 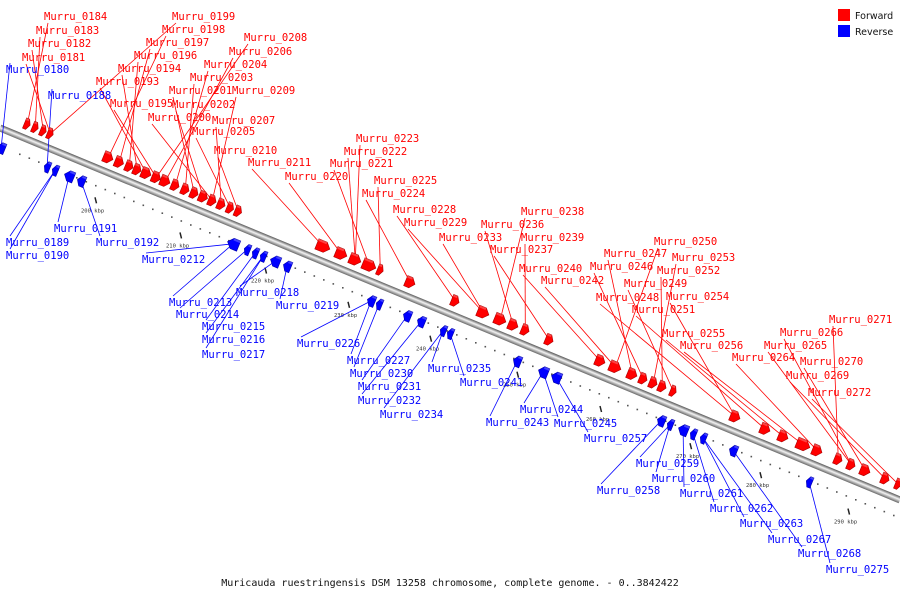 I want to click on forward-gene-label: Murru_0238, so click(x=552, y=212).